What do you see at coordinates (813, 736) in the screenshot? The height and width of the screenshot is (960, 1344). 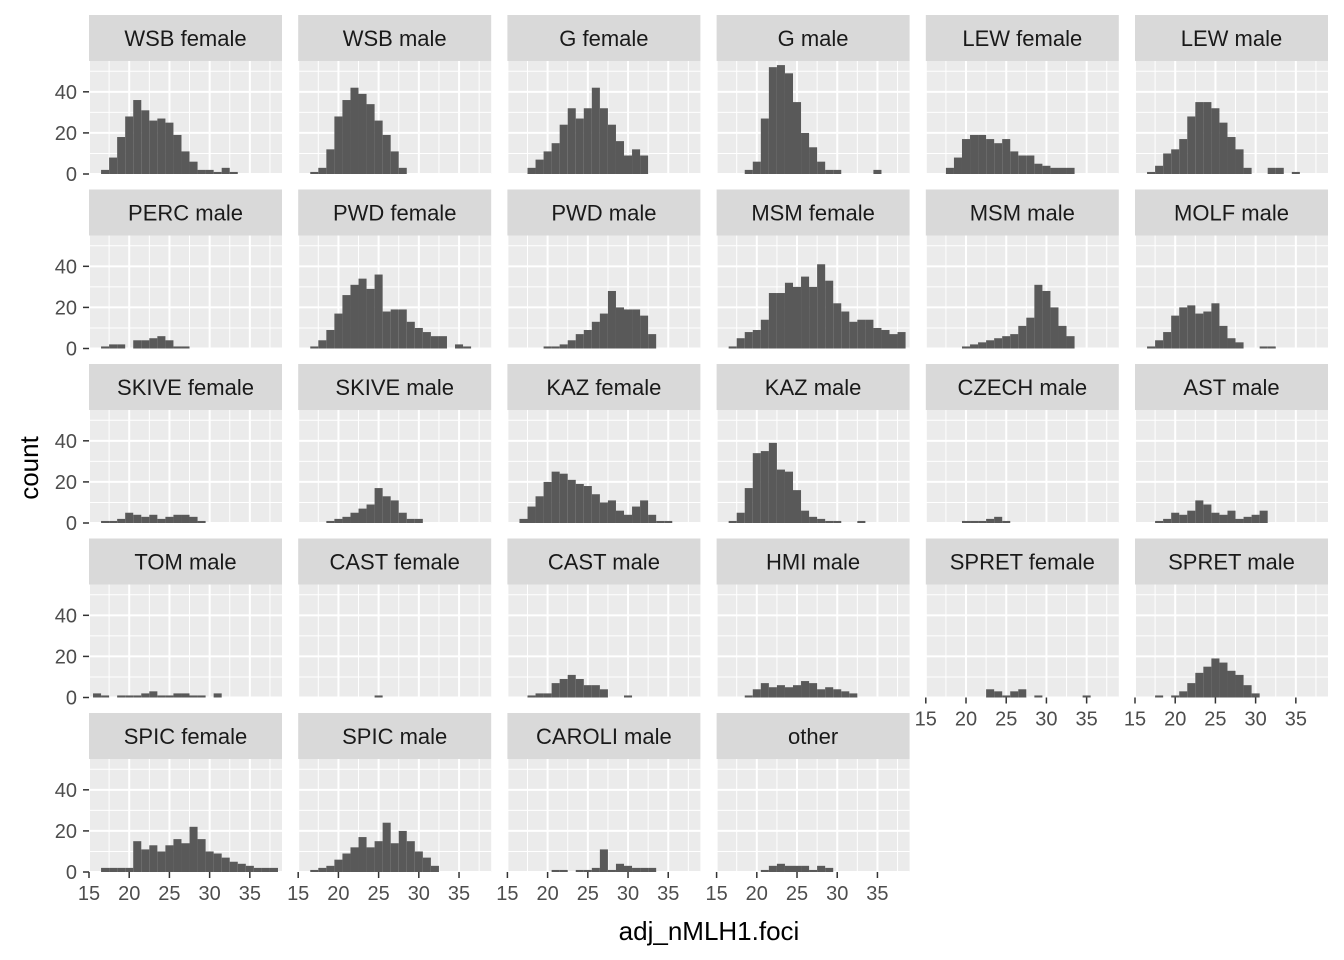 I see `facet-strip-label: other` at bounding box center [813, 736].